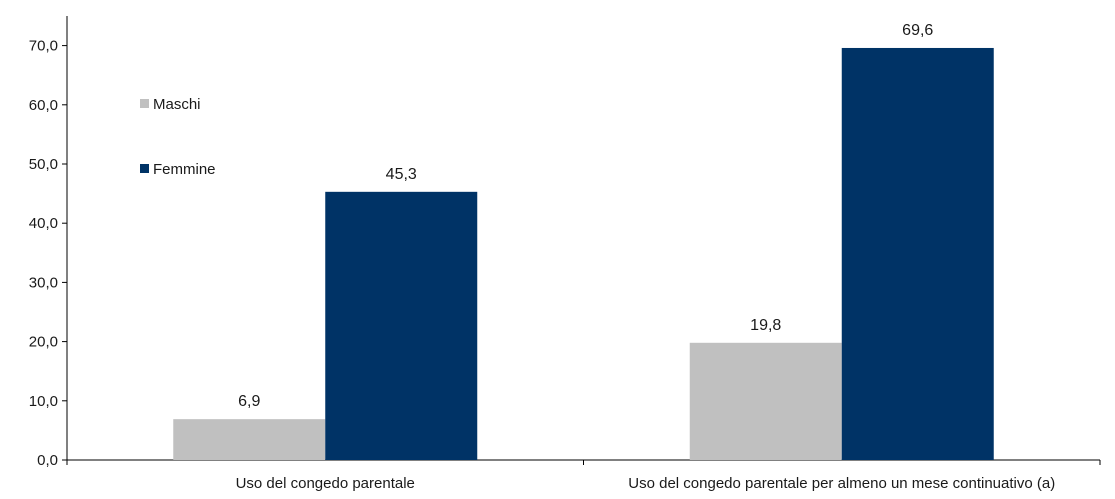  What do you see at coordinates (43, 282) in the screenshot?
I see `y-tick-label: 30,0` at bounding box center [43, 282].